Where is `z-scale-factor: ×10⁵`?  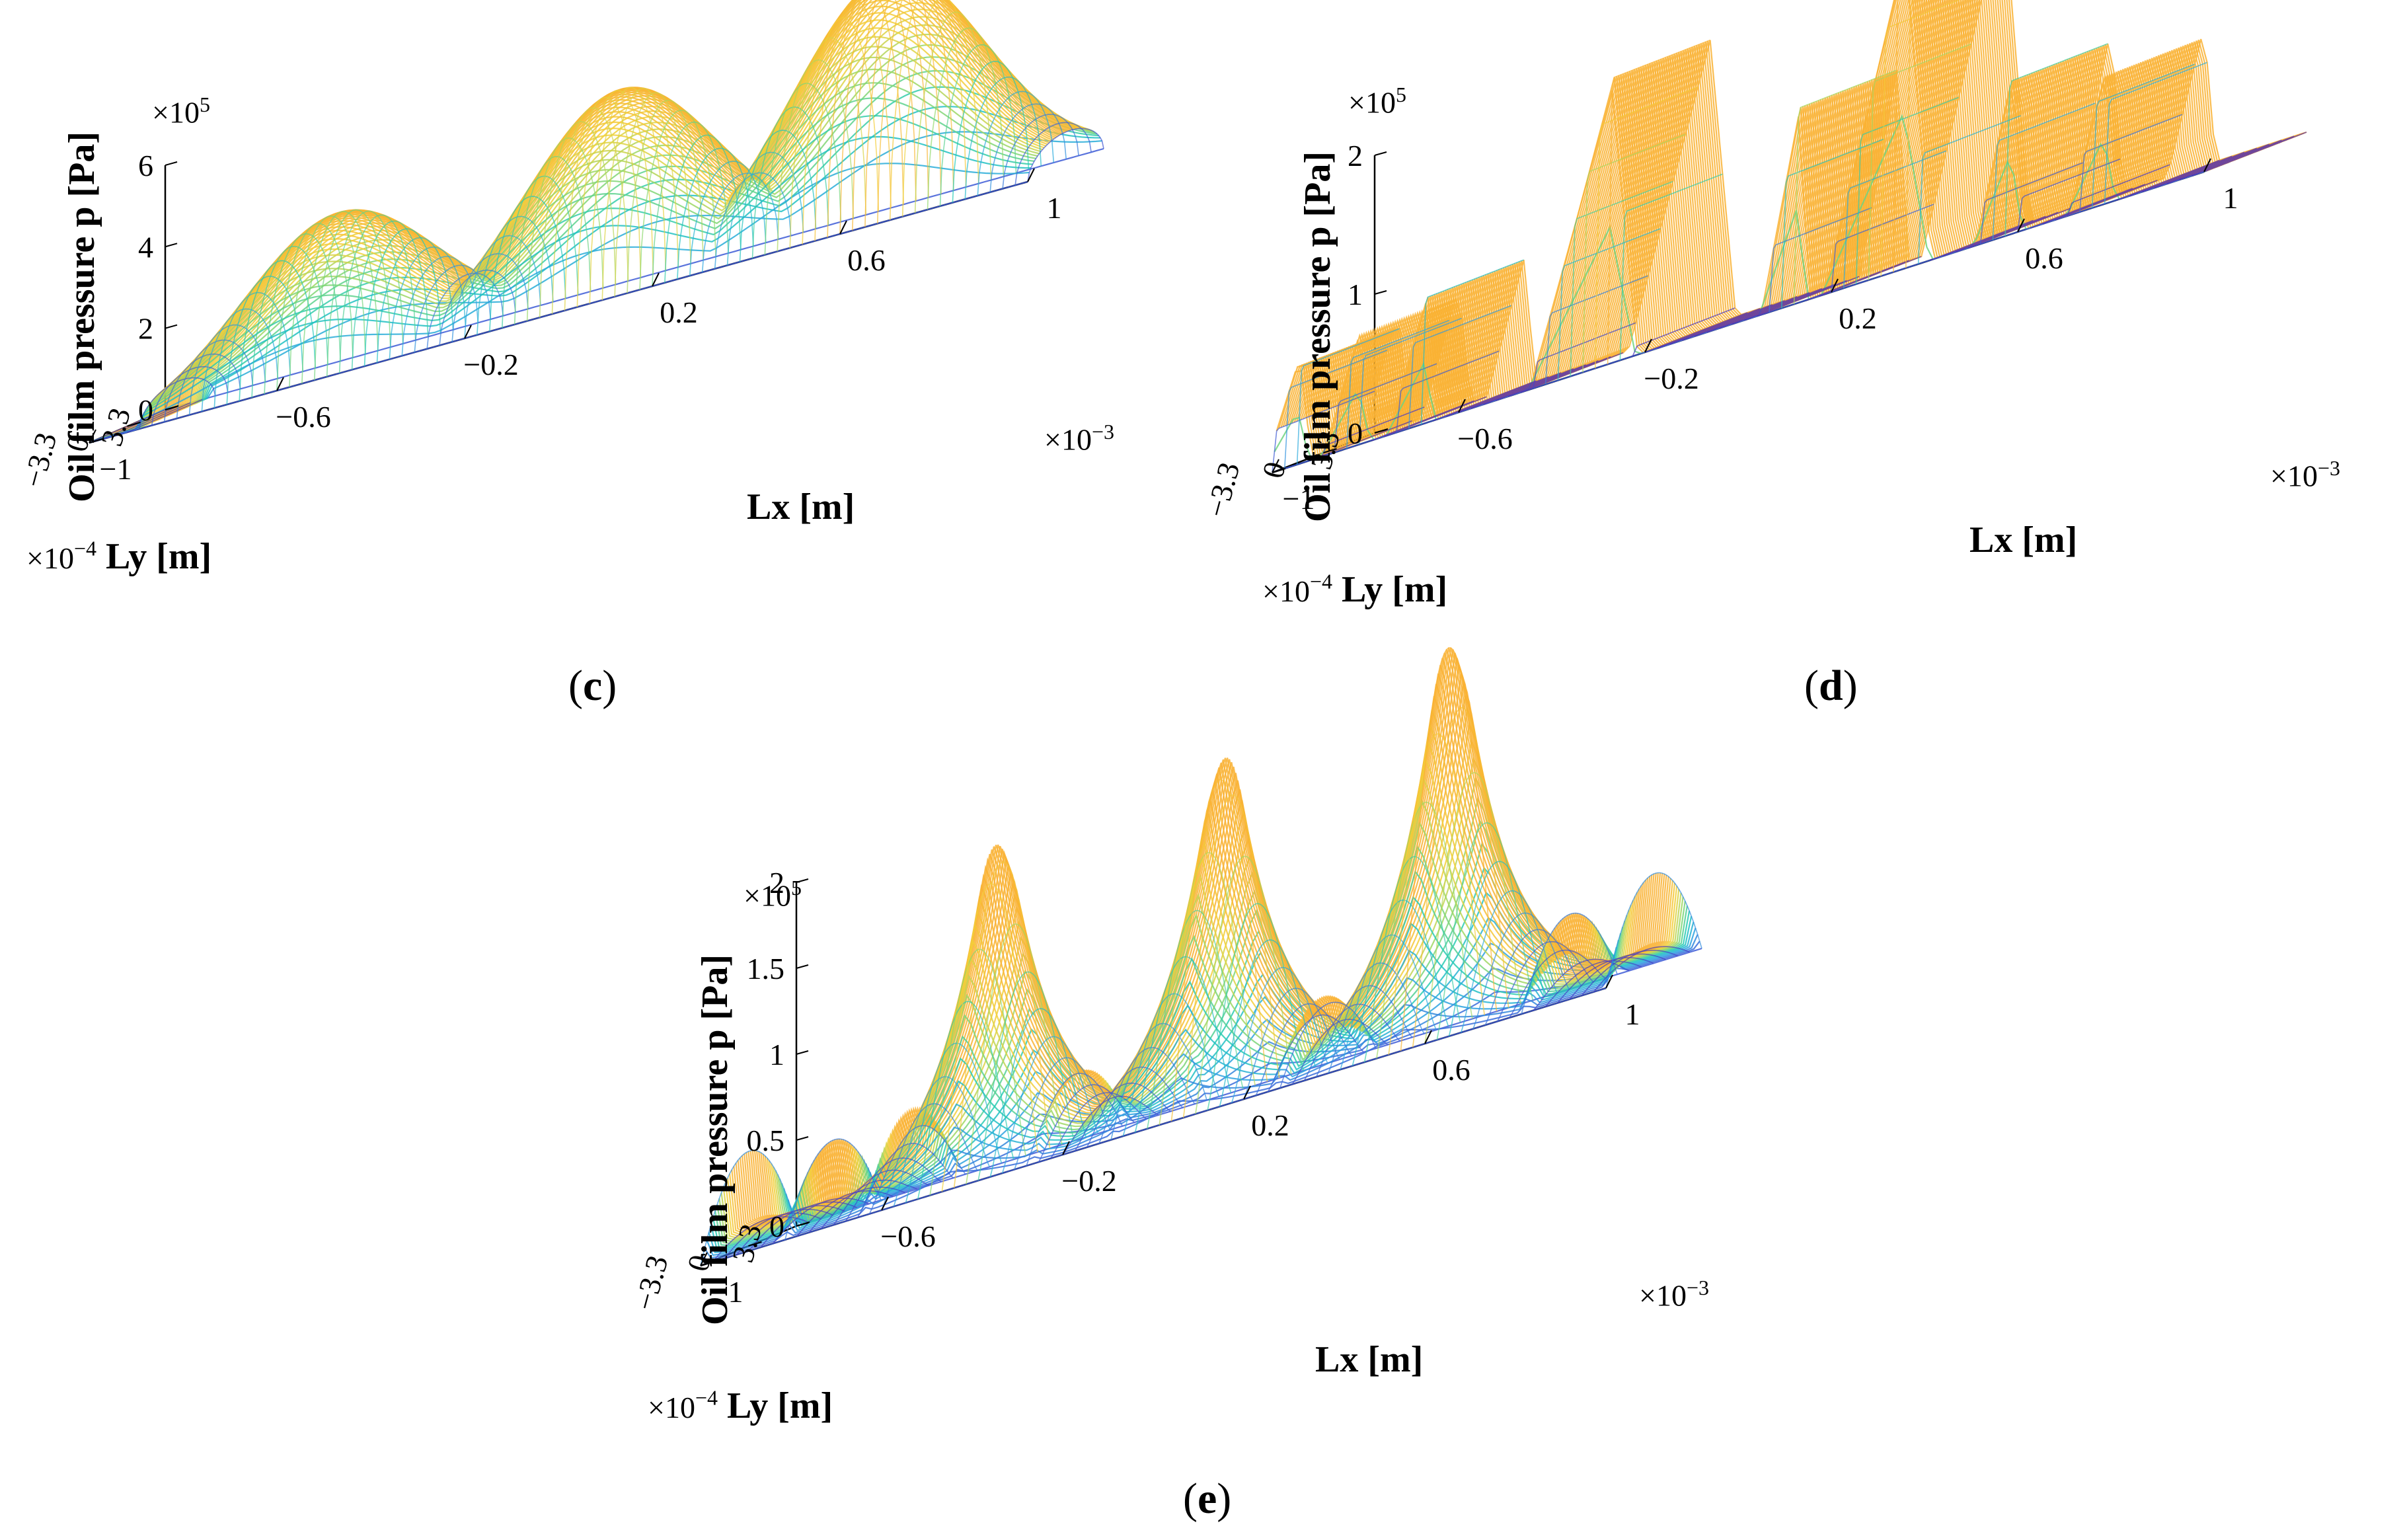
z-scale-factor: ×10⁵ is located at coordinates (1377, 101).